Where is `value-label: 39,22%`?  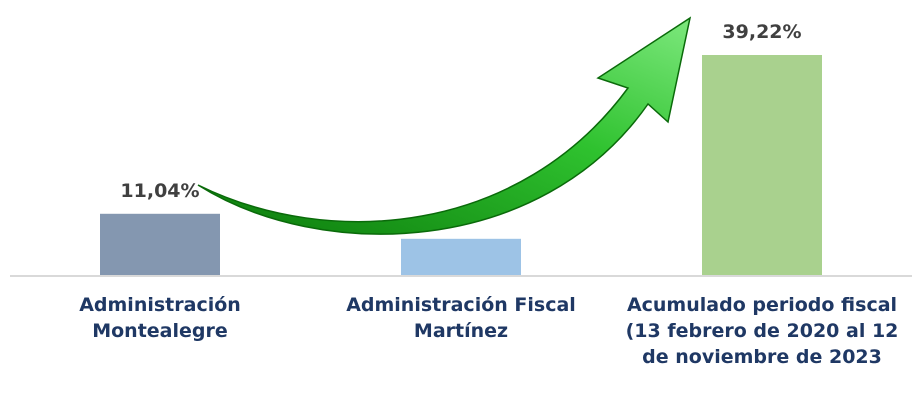
value-label: 39,22% is located at coordinates (761, 32).